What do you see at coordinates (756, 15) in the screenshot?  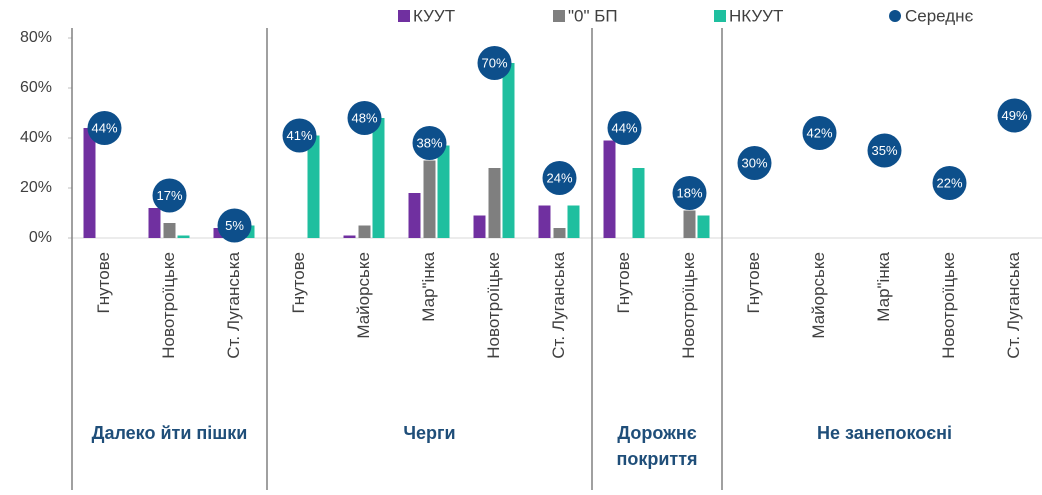 I see `legend-label: НКУУТ` at bounding box center [756, 15].